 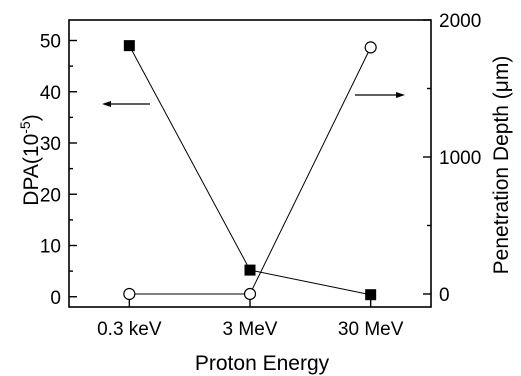 I want to click on x-tick-label: 0.3 keV, so click(x=129, y=329).